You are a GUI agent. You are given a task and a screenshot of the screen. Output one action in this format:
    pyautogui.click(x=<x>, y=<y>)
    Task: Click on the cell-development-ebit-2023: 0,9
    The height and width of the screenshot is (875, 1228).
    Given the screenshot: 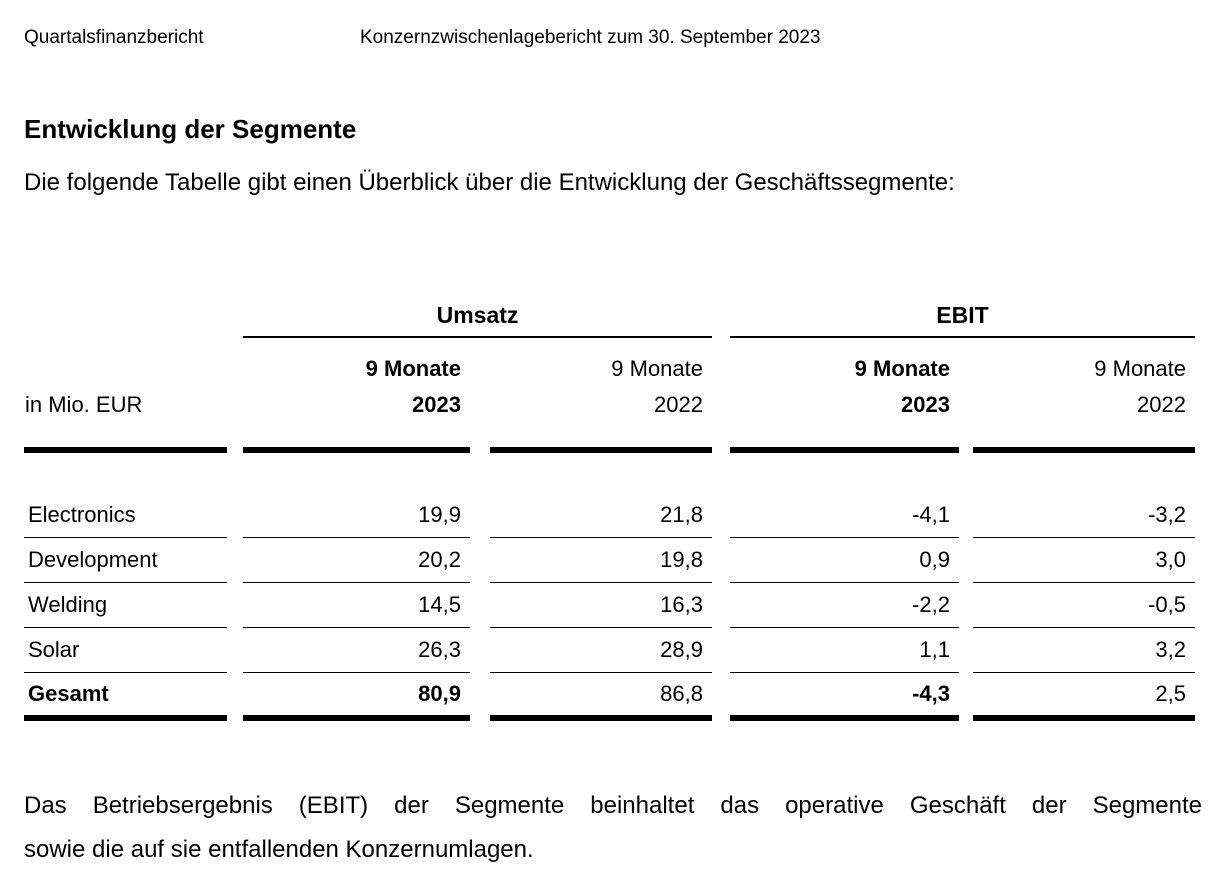 What is the action you would take?
    pyautogui.click(x=844, y=560)
    